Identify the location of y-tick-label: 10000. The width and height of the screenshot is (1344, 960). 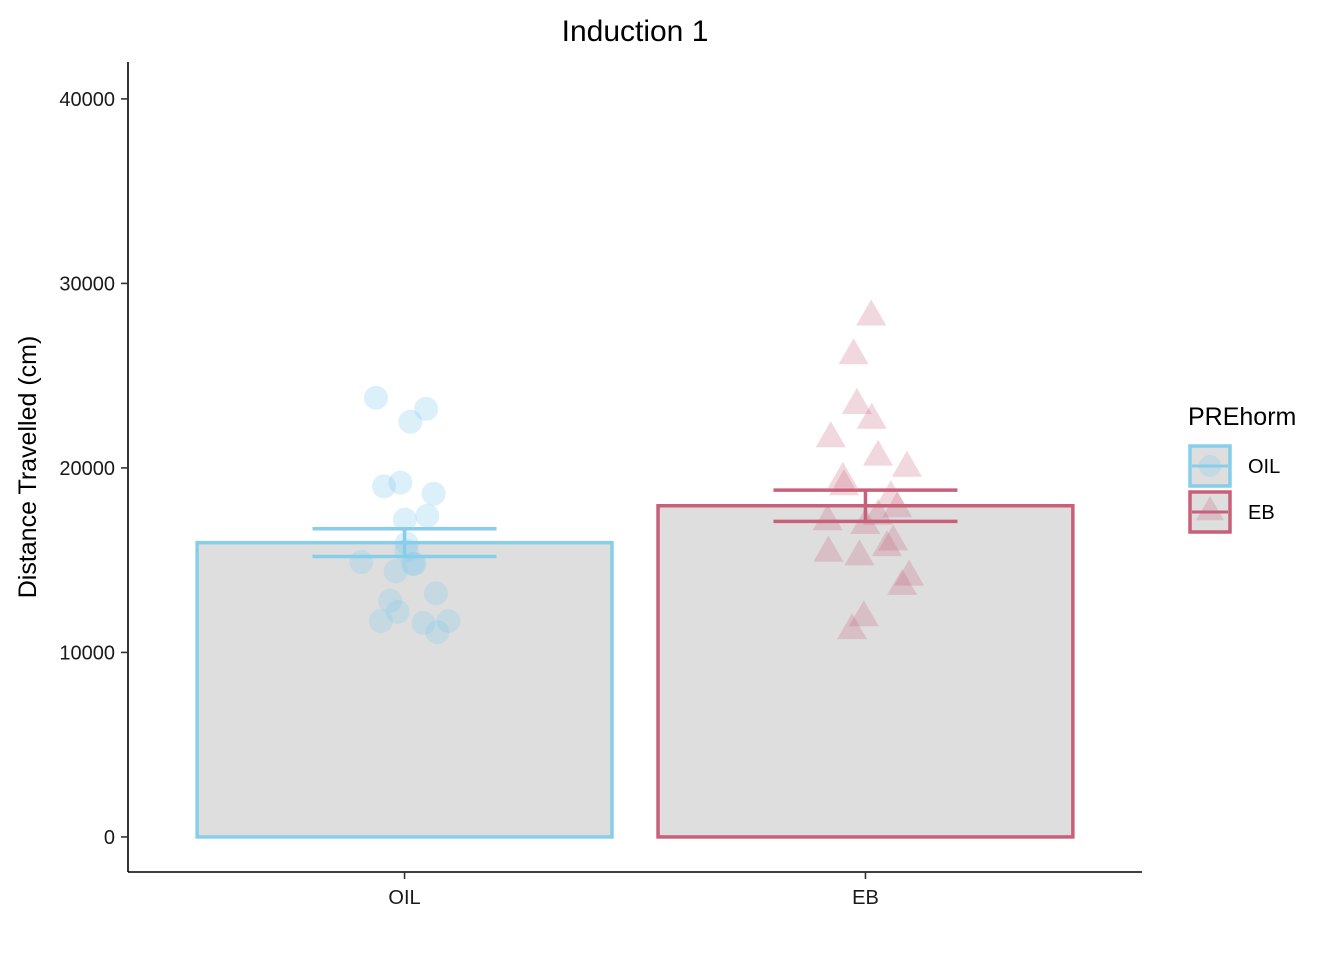
(87, 653).